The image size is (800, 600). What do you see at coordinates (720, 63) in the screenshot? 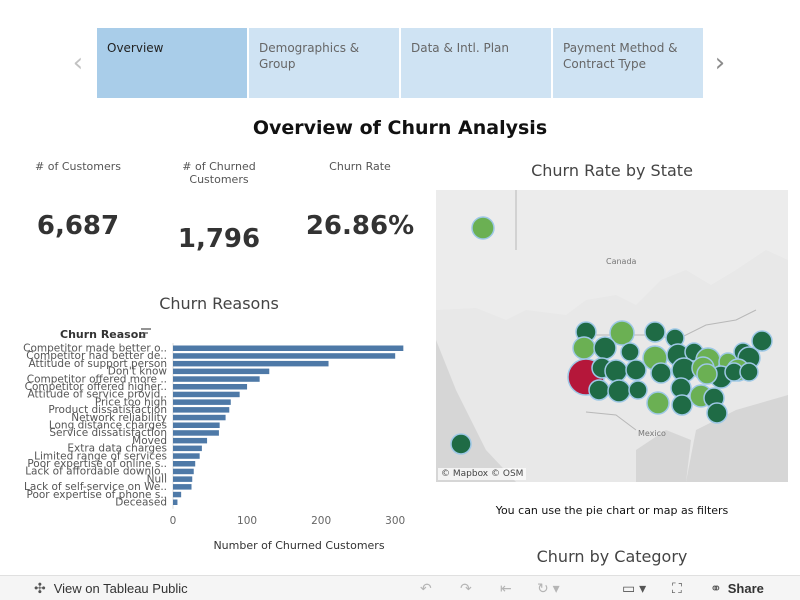
I see `chevron-right-icon: ›` at bounding box center [720, 63].